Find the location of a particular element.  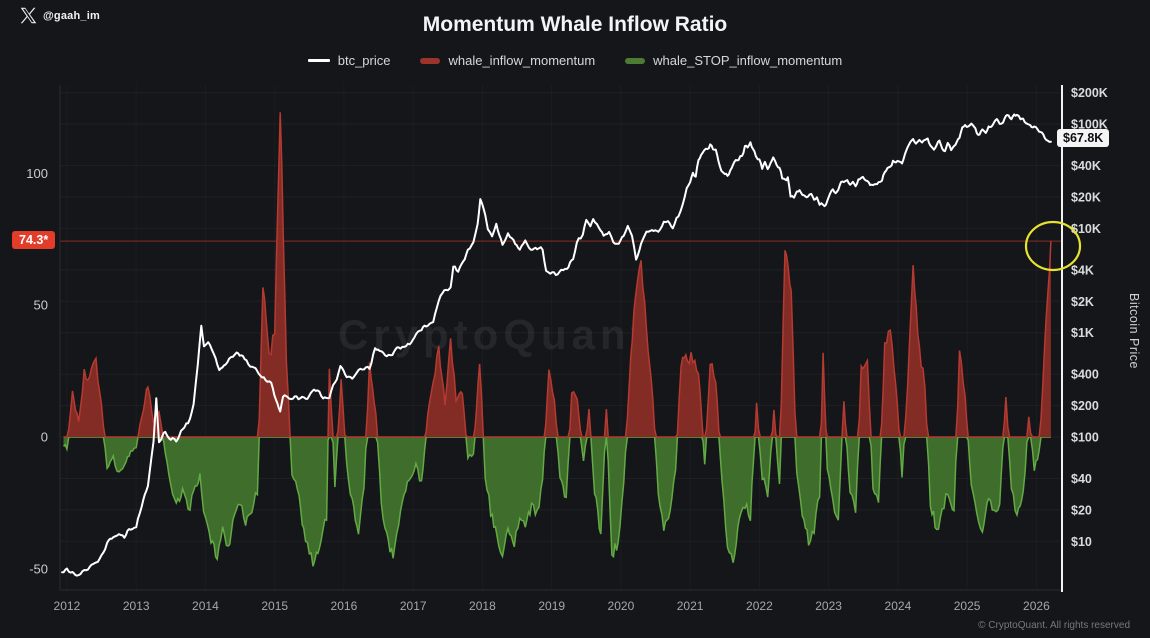

right-axis-tick-label: $2K is located at coordinates (1082, 302).